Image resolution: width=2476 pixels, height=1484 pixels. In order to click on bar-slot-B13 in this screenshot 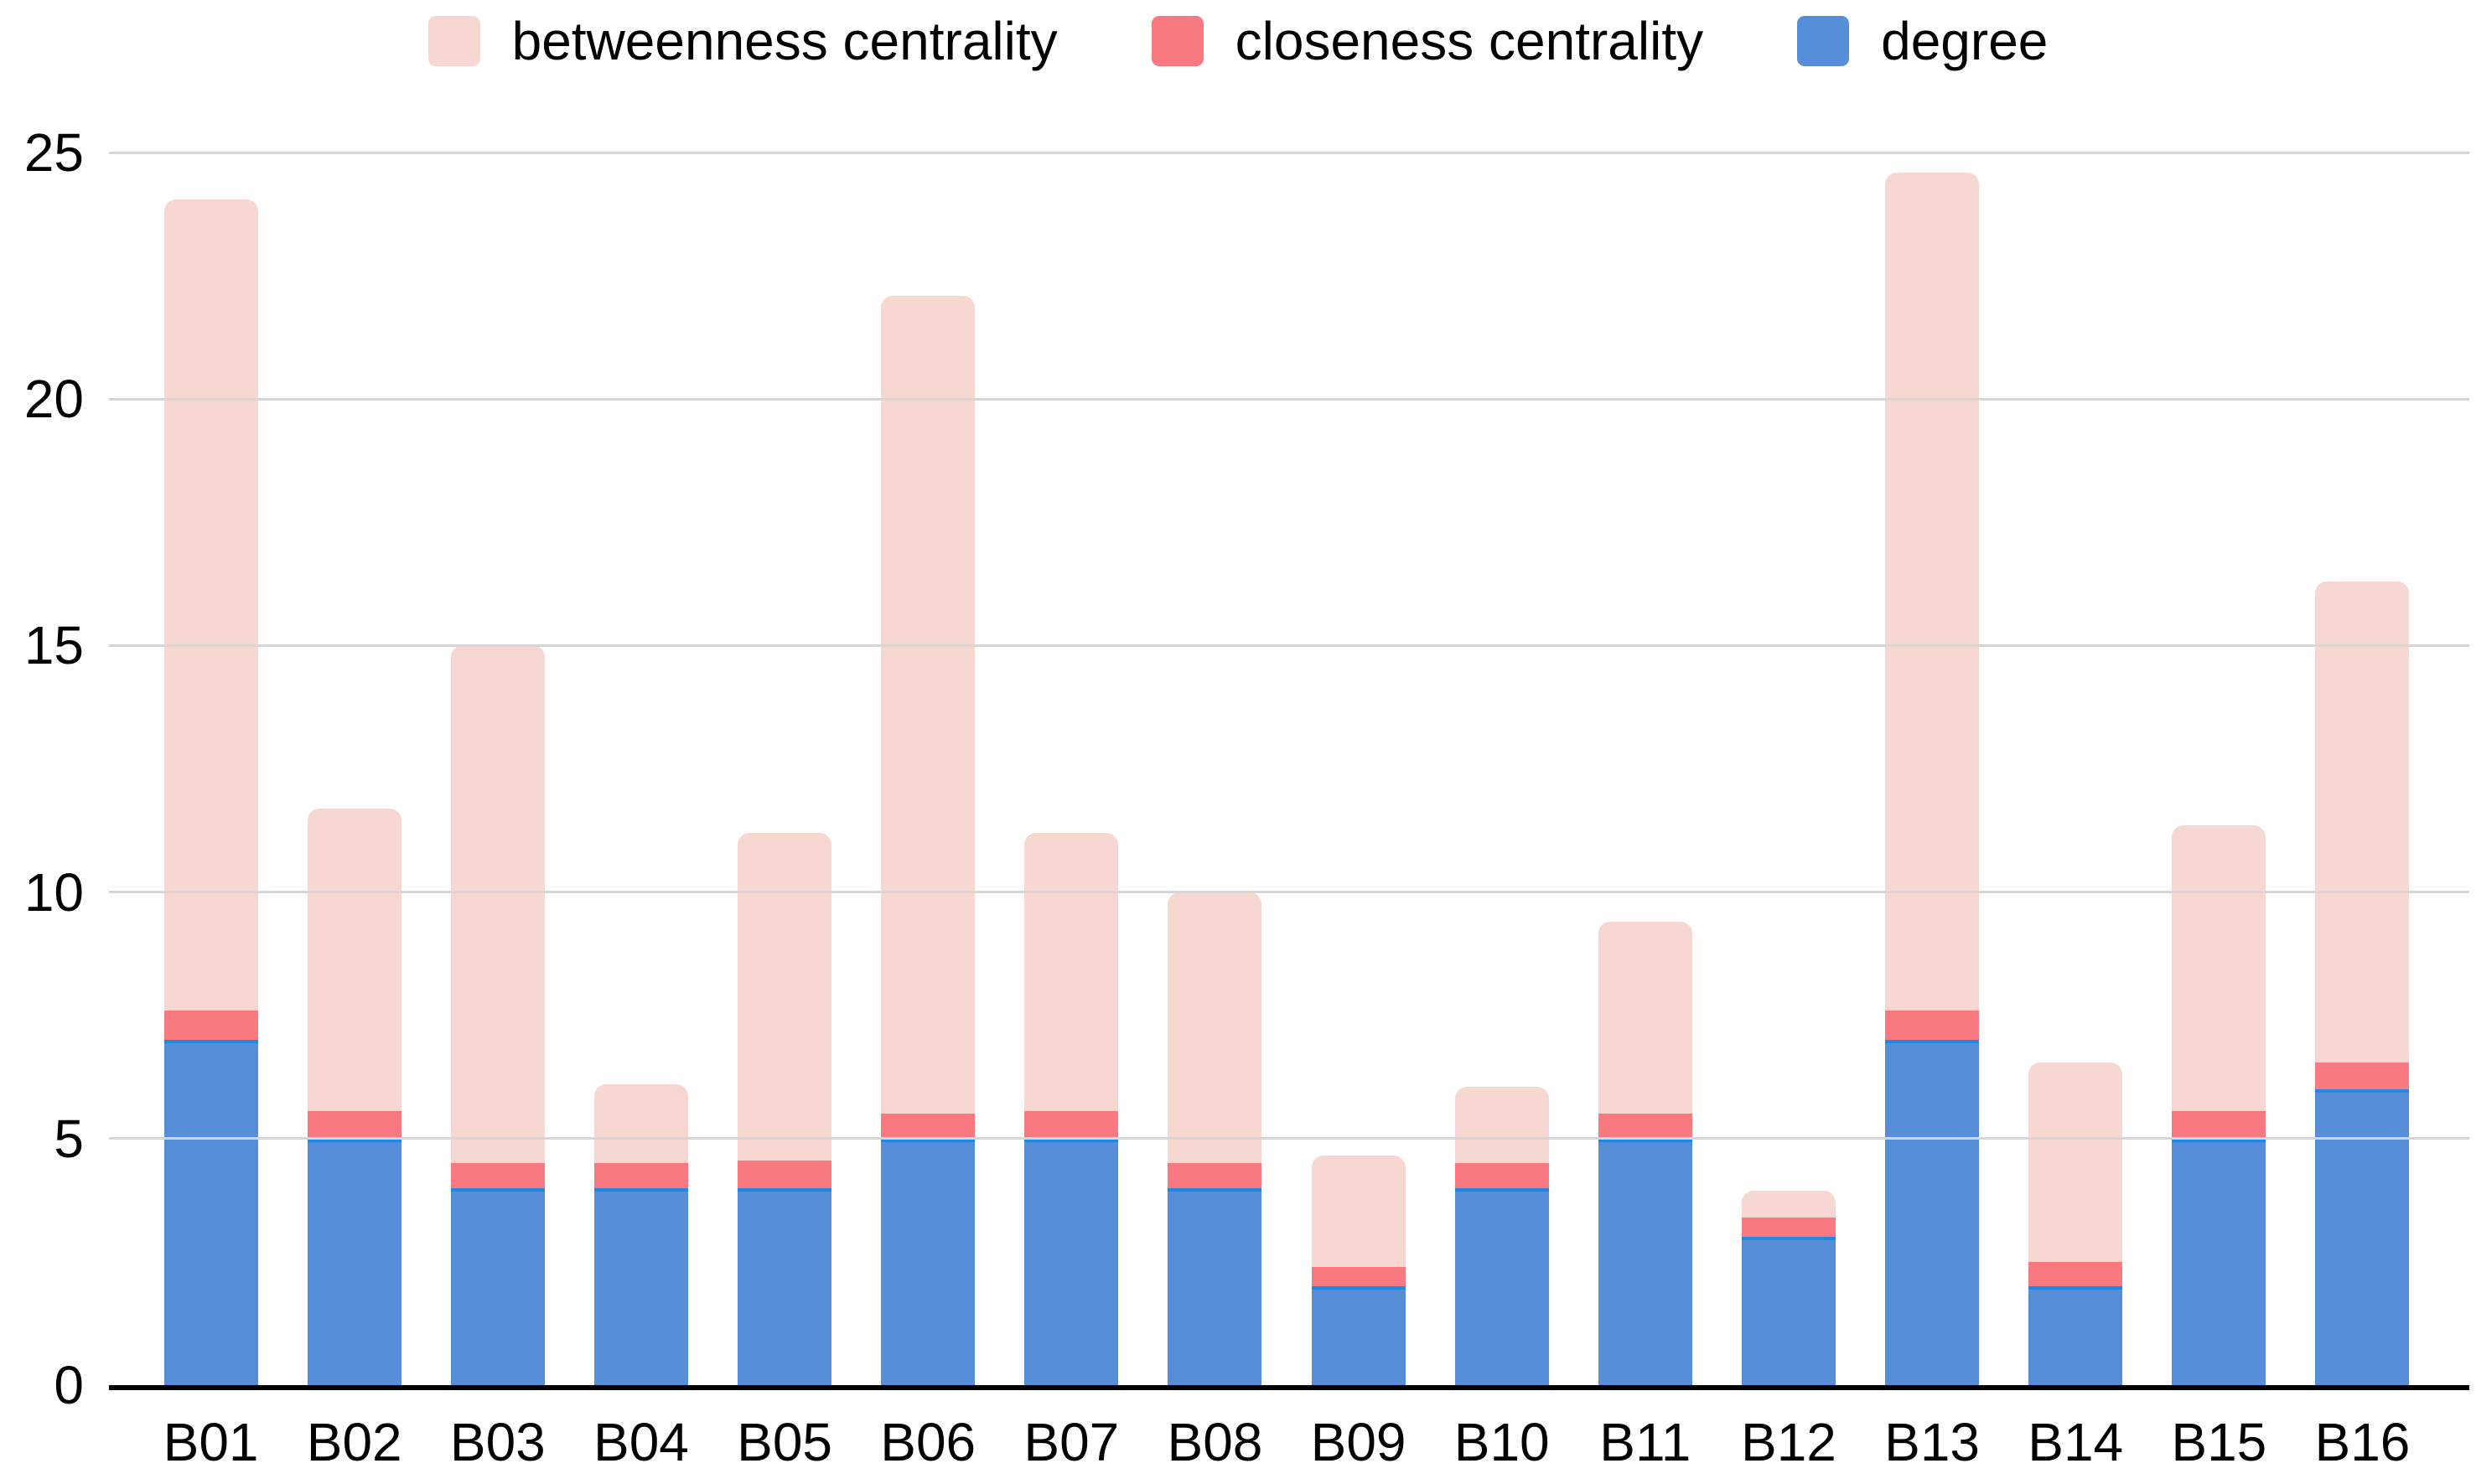, I will do `click(1932, 769)`.